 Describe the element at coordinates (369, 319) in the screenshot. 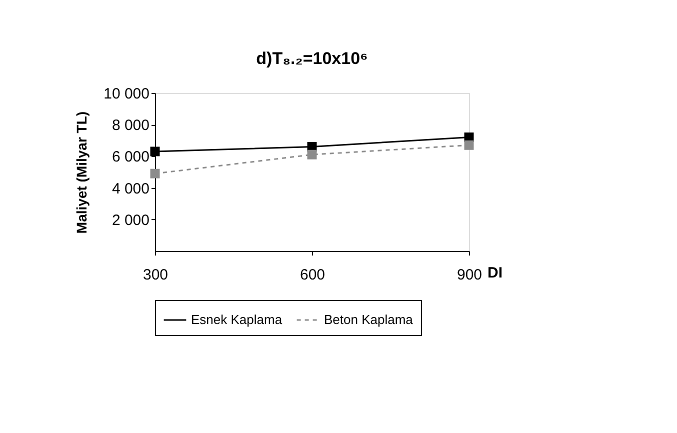

I see `legend-label: Beton Kaplama` at that location.